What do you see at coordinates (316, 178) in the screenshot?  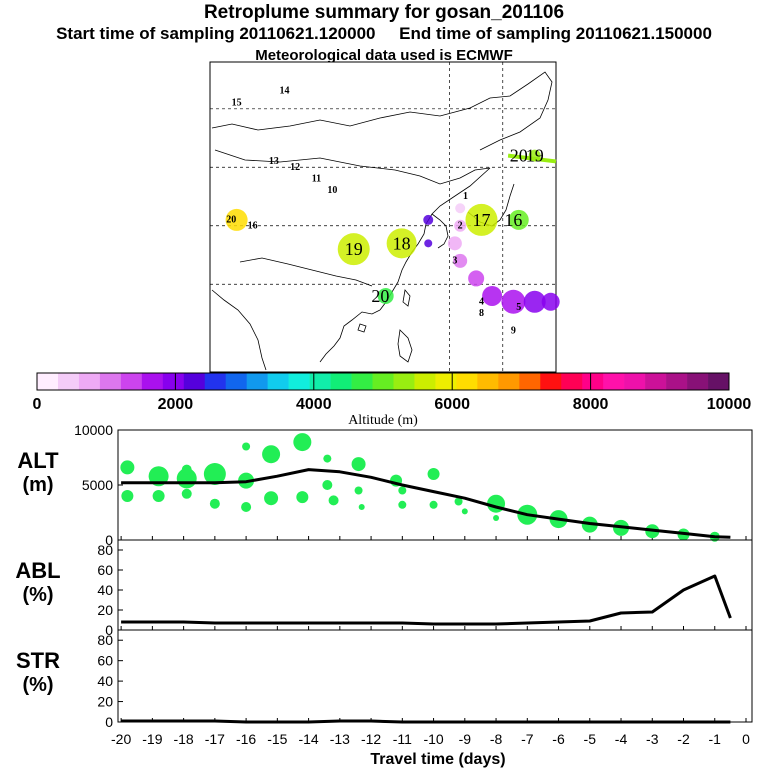 I see `map-label: 11` at bounding box center [316, 178].